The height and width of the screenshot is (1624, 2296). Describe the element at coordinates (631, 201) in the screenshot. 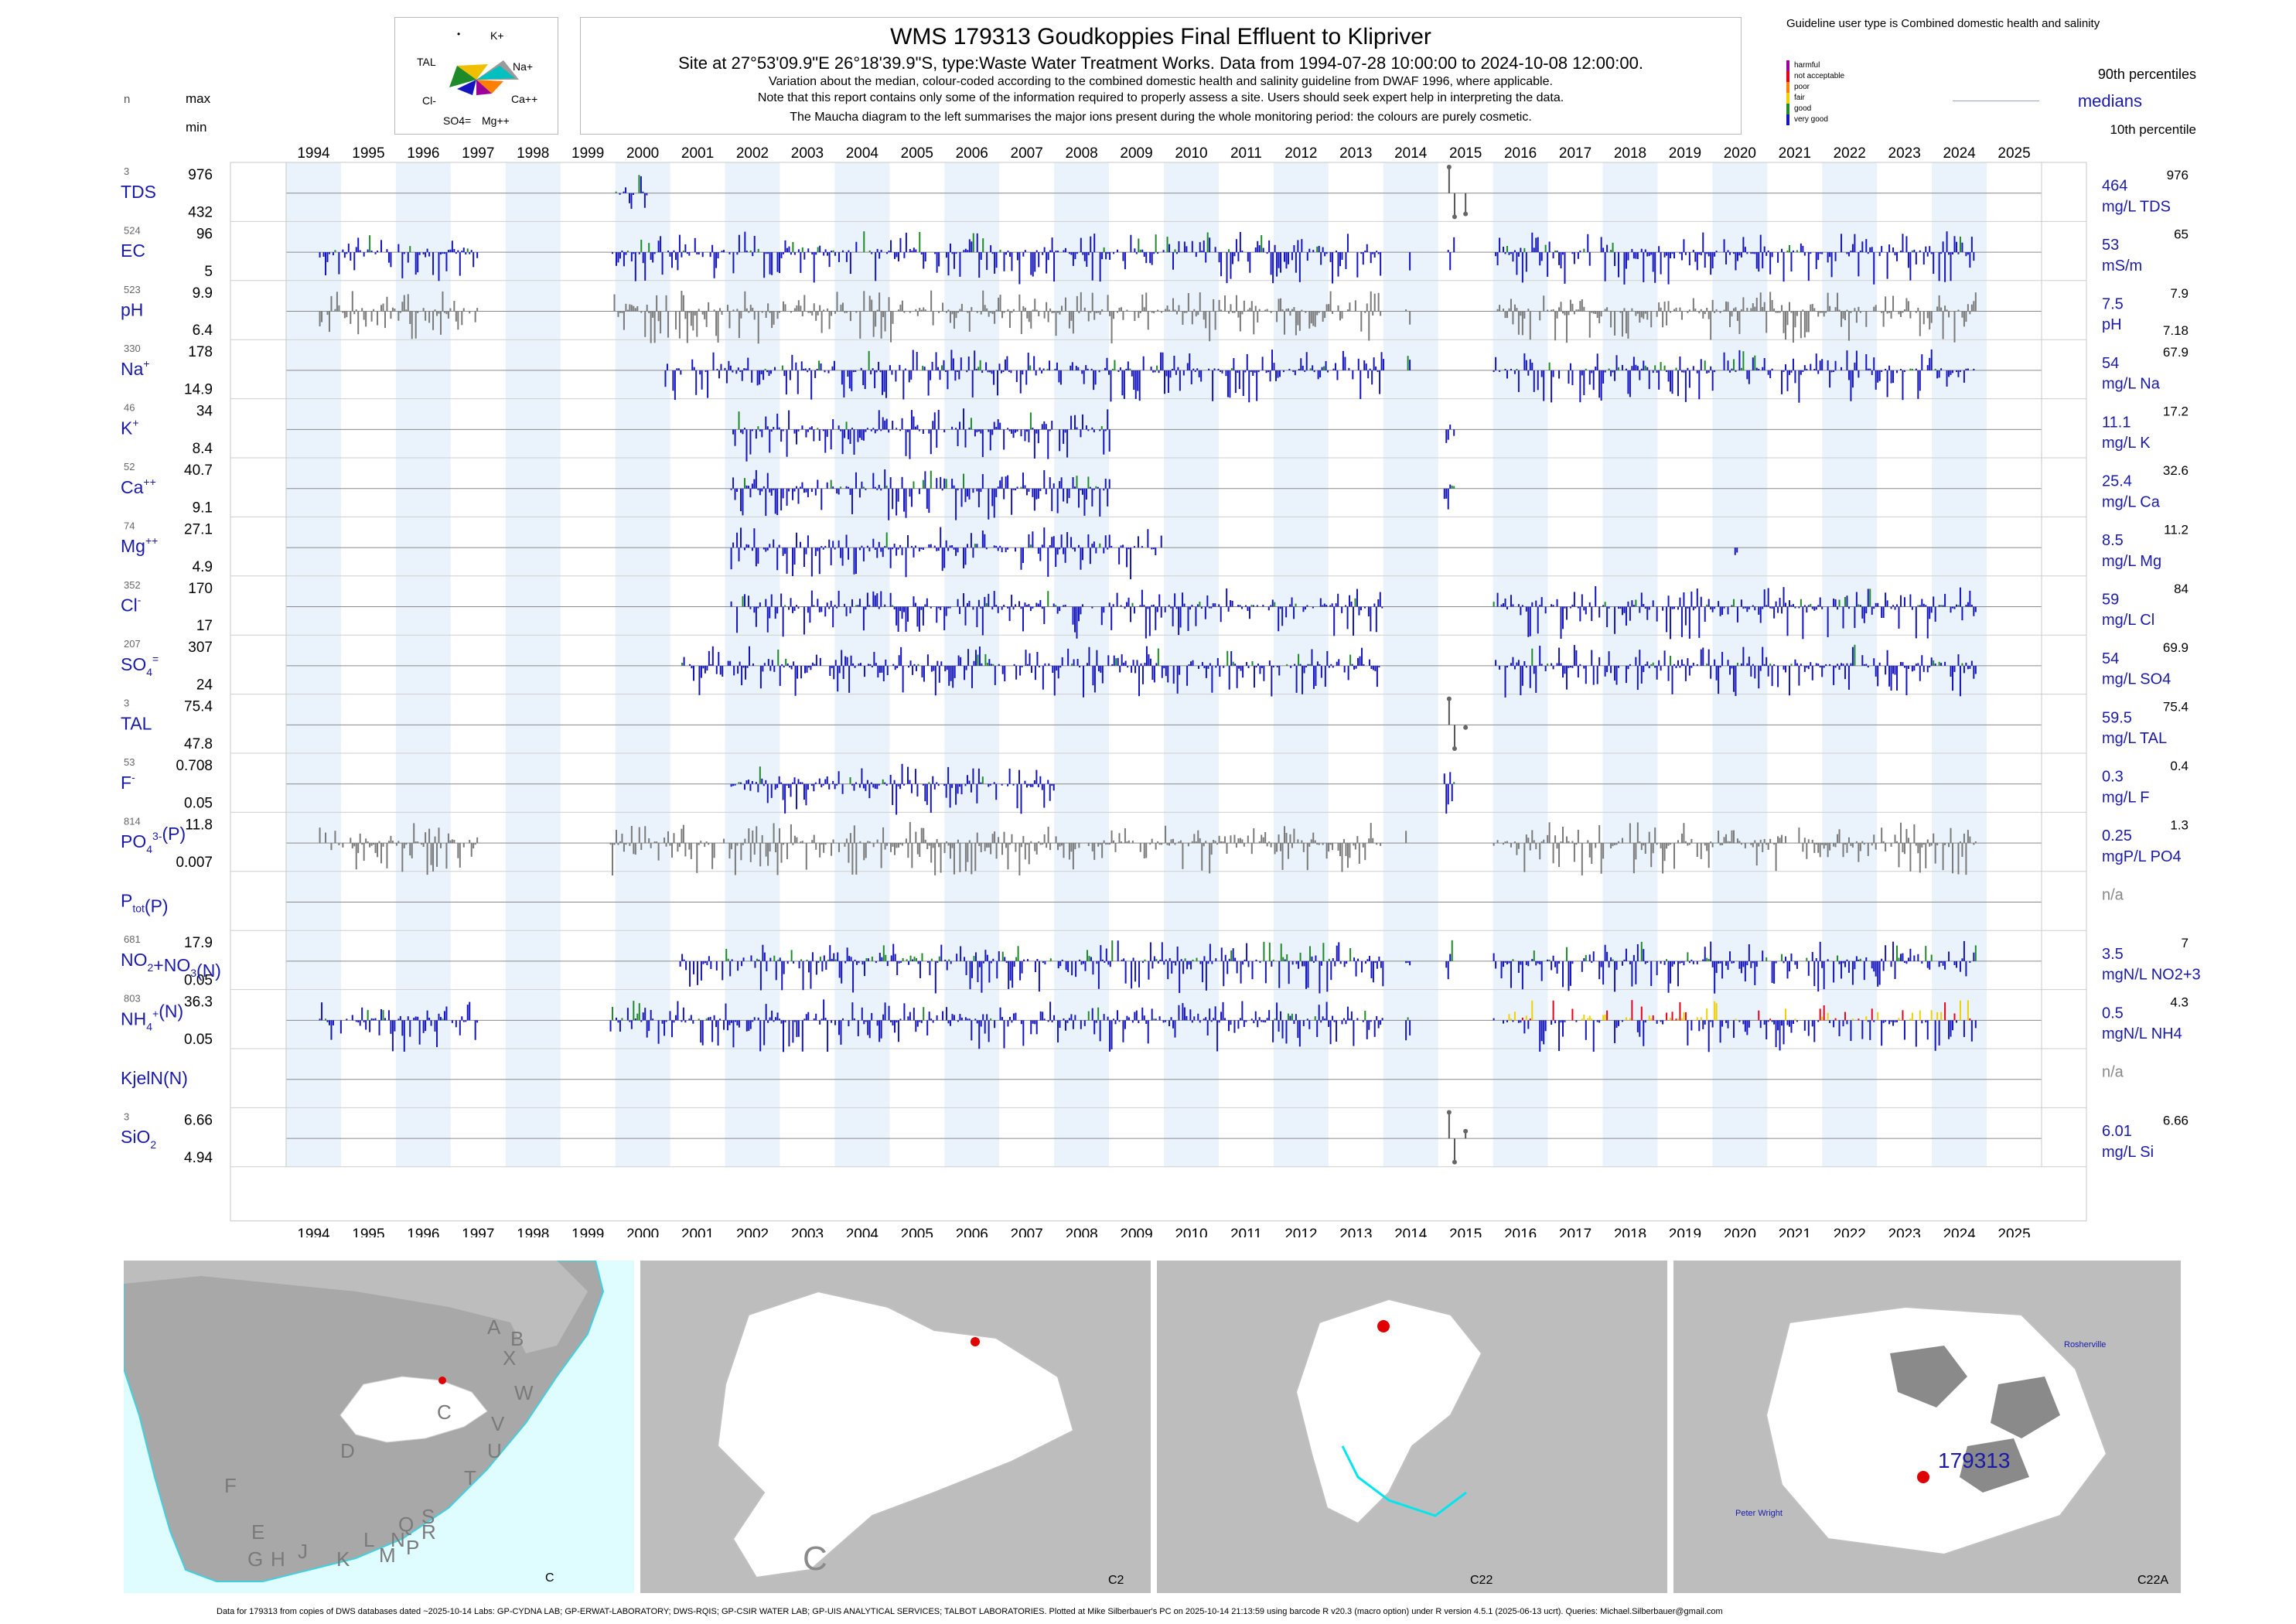

I see `bar-TDS` at that location.